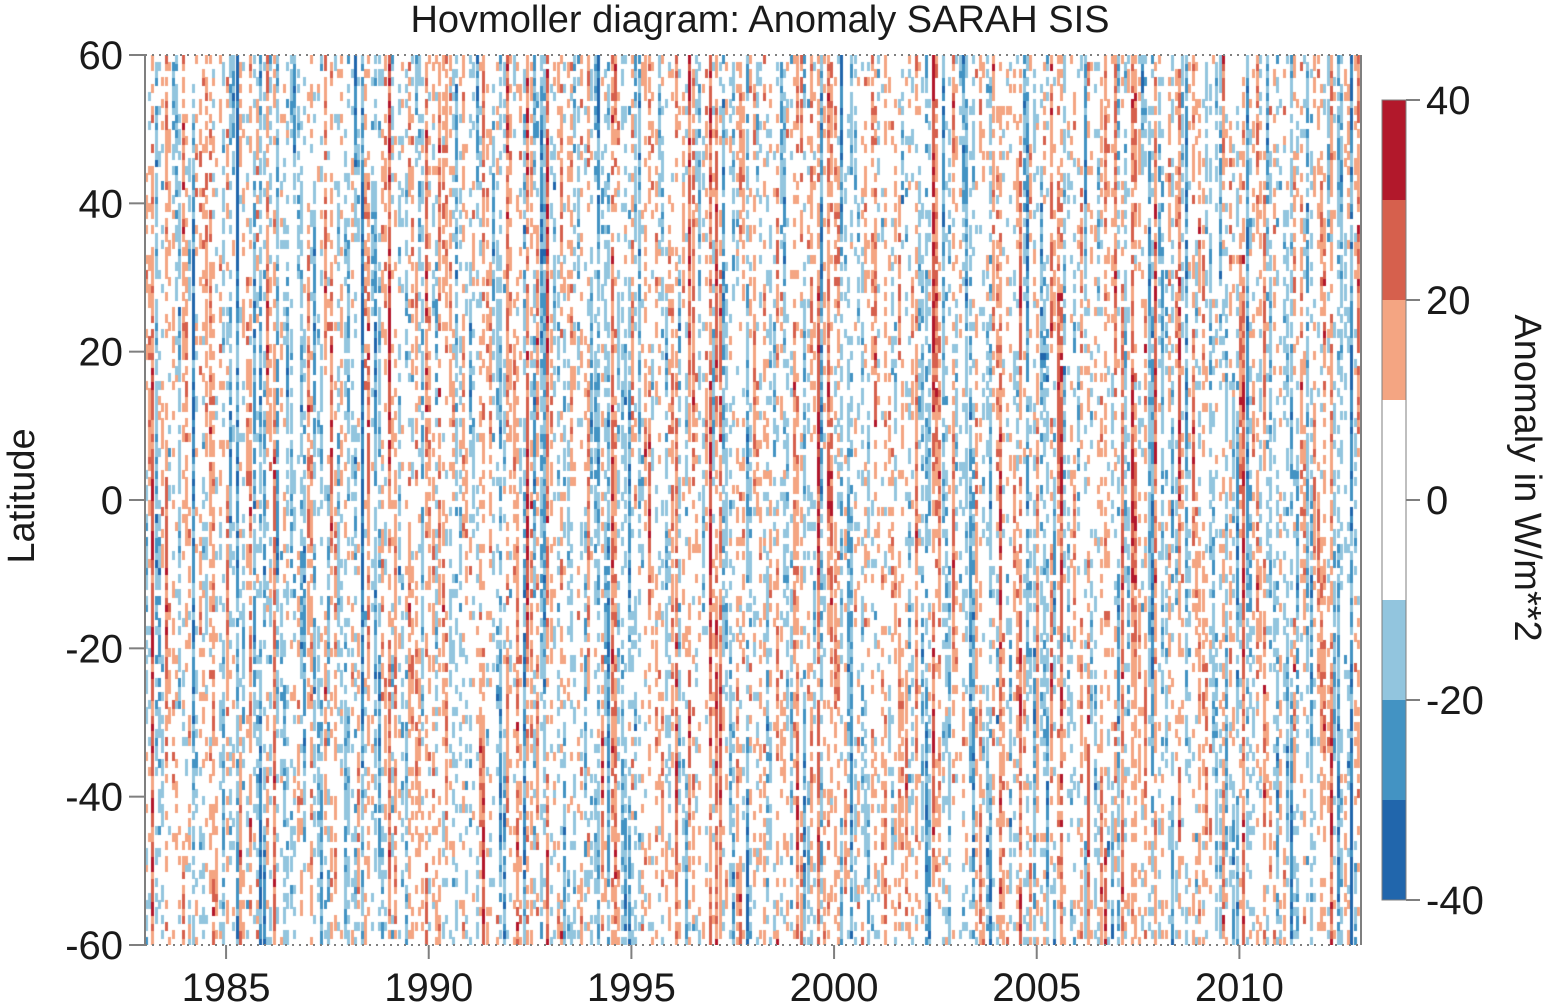  Describe the element at coordinates (94, 946) in the screenshot. I see `y-tick-label: -60` at that location.